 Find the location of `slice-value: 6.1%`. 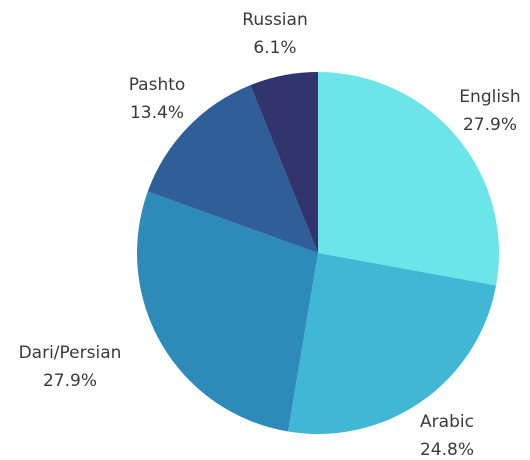

slice-value: 6.1% is located at coordinates (274, 48).